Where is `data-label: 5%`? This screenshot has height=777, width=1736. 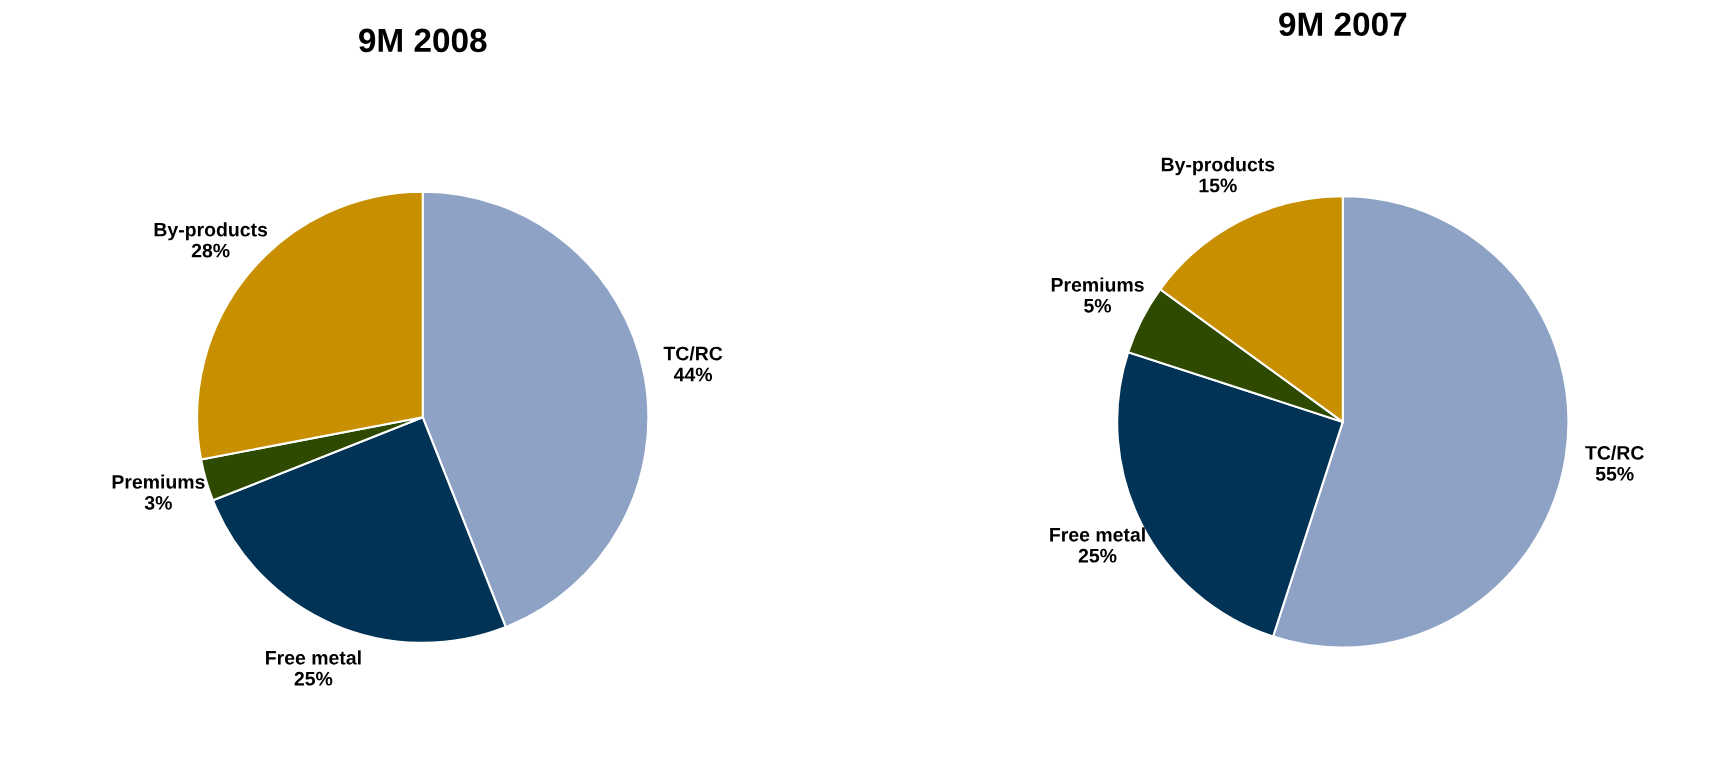 data-label: 5% is located at coordinates (1098, 305).